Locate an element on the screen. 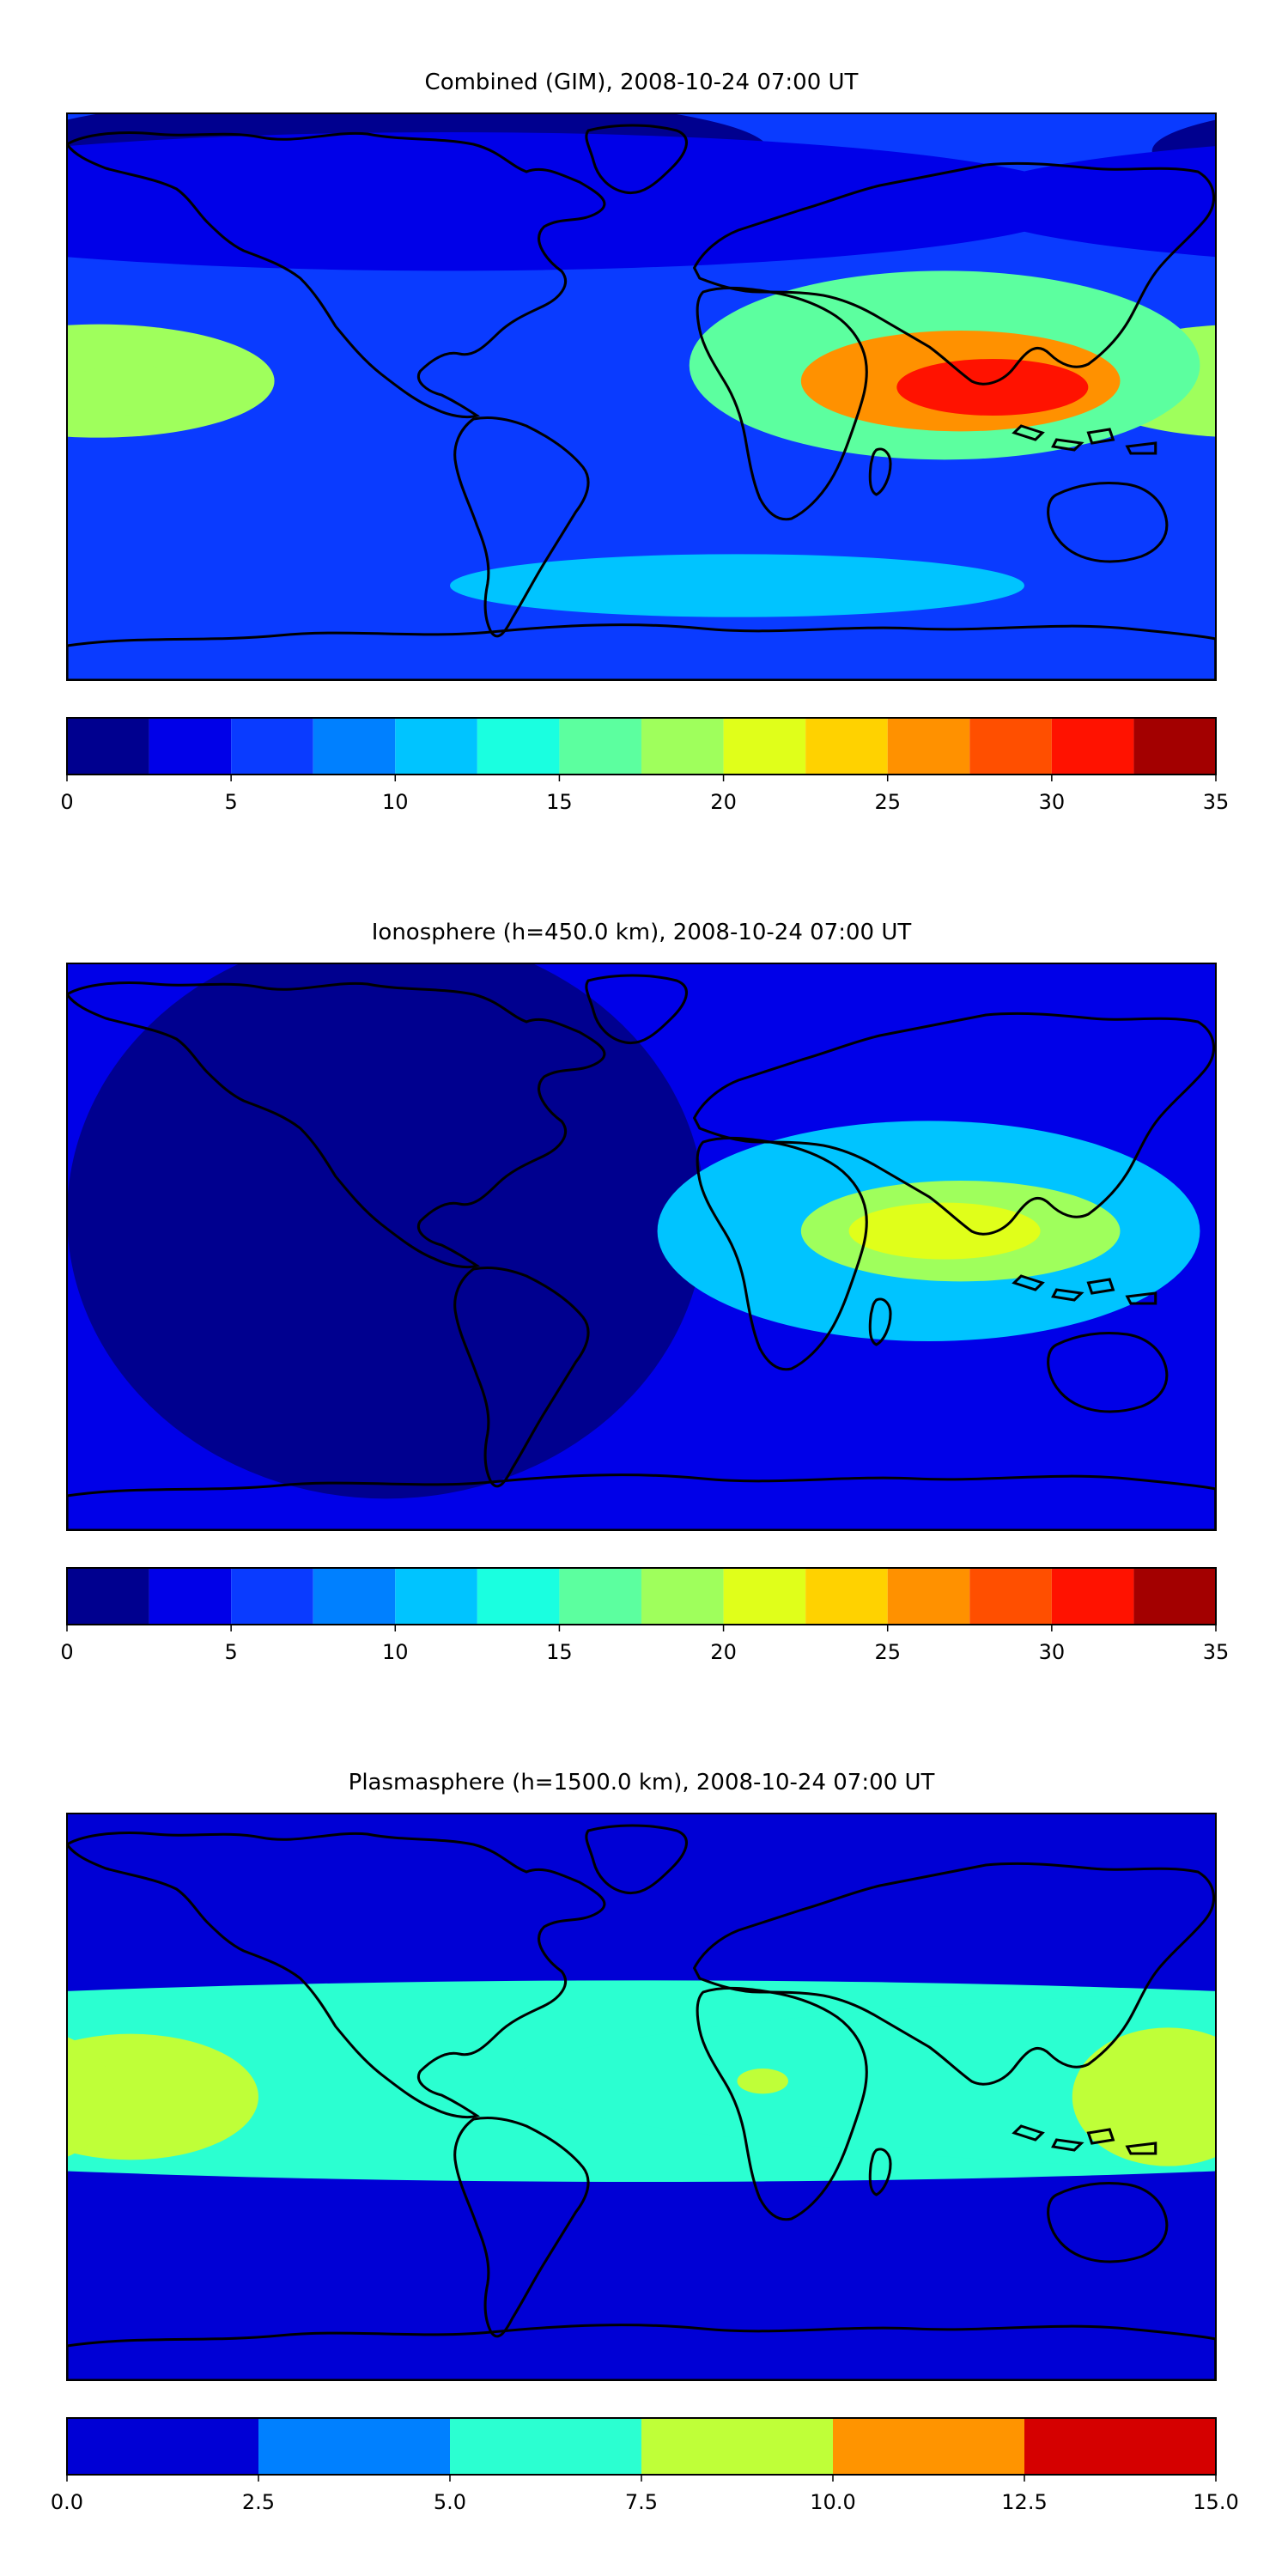  colorbar-tick-label: 7.5 is located at coordinates (641, 2502).